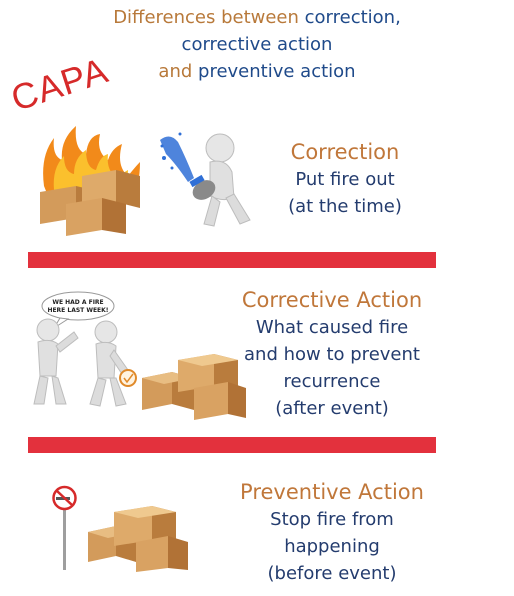 The width and height of the screenshot is (514, 596). Describe the element at coordinates (332, 519) in the screenshot. I see `section-line: Stop fire from` at that location.